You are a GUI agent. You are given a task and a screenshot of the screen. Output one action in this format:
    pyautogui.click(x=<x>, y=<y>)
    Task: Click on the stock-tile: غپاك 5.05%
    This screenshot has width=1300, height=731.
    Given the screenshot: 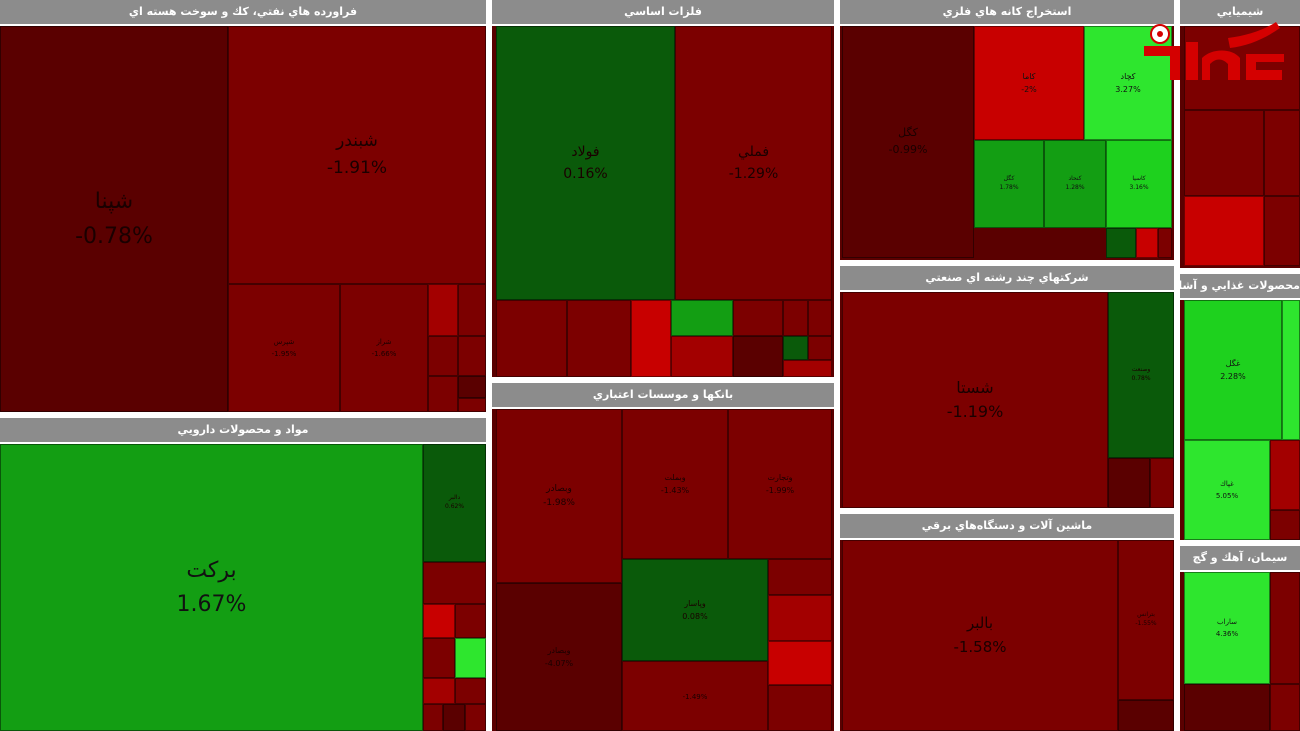 What is the action you would take?
    pyautogui.click(x=1227, y=490)
    